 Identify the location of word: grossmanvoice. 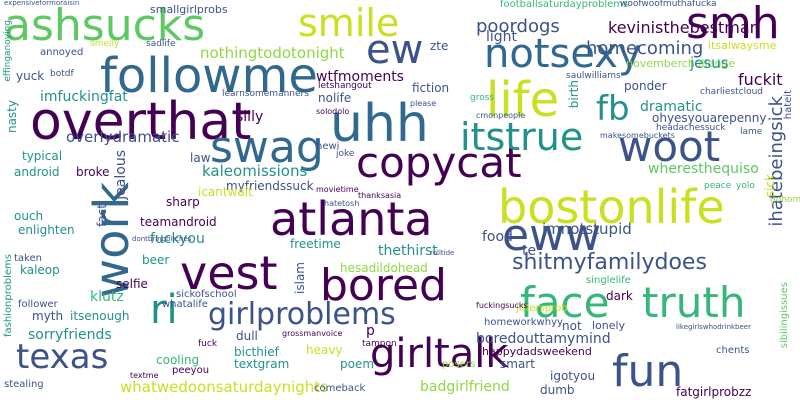
(312, 333).